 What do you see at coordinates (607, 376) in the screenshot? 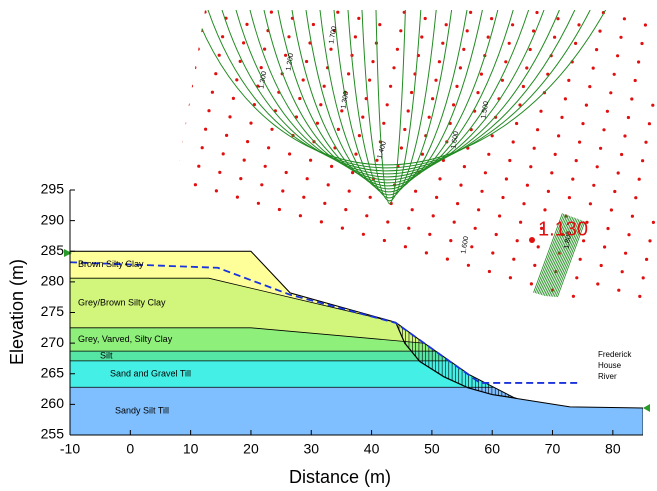
I see `annotation: River` at bounding box center [607, 376].